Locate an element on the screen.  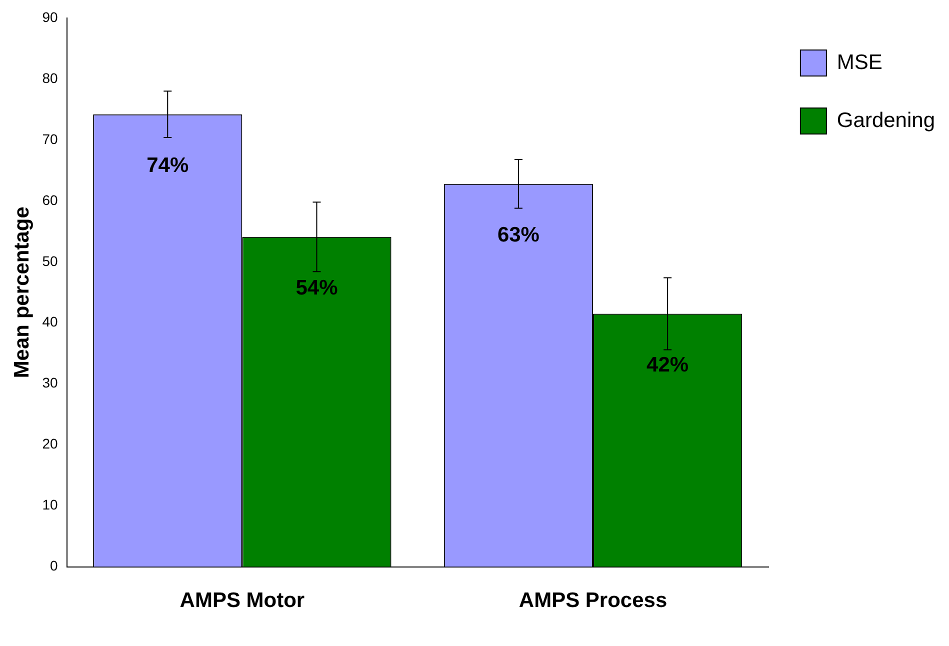
data-label: 74% is located at coordinates (167, 166).